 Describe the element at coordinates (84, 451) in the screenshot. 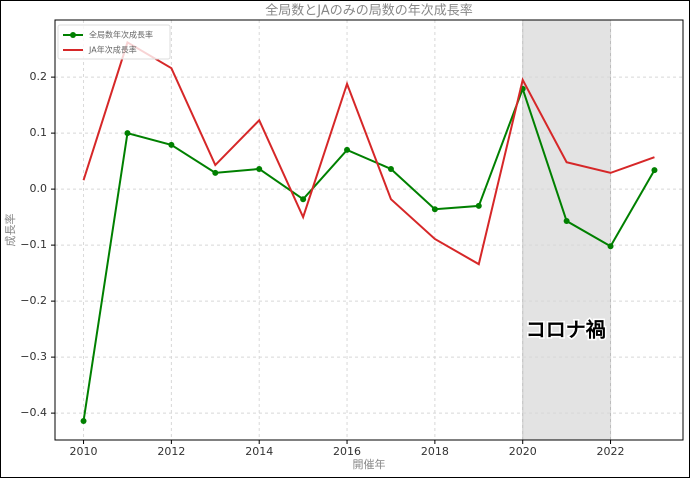

I see `x-tick-label: 2010` at that location.